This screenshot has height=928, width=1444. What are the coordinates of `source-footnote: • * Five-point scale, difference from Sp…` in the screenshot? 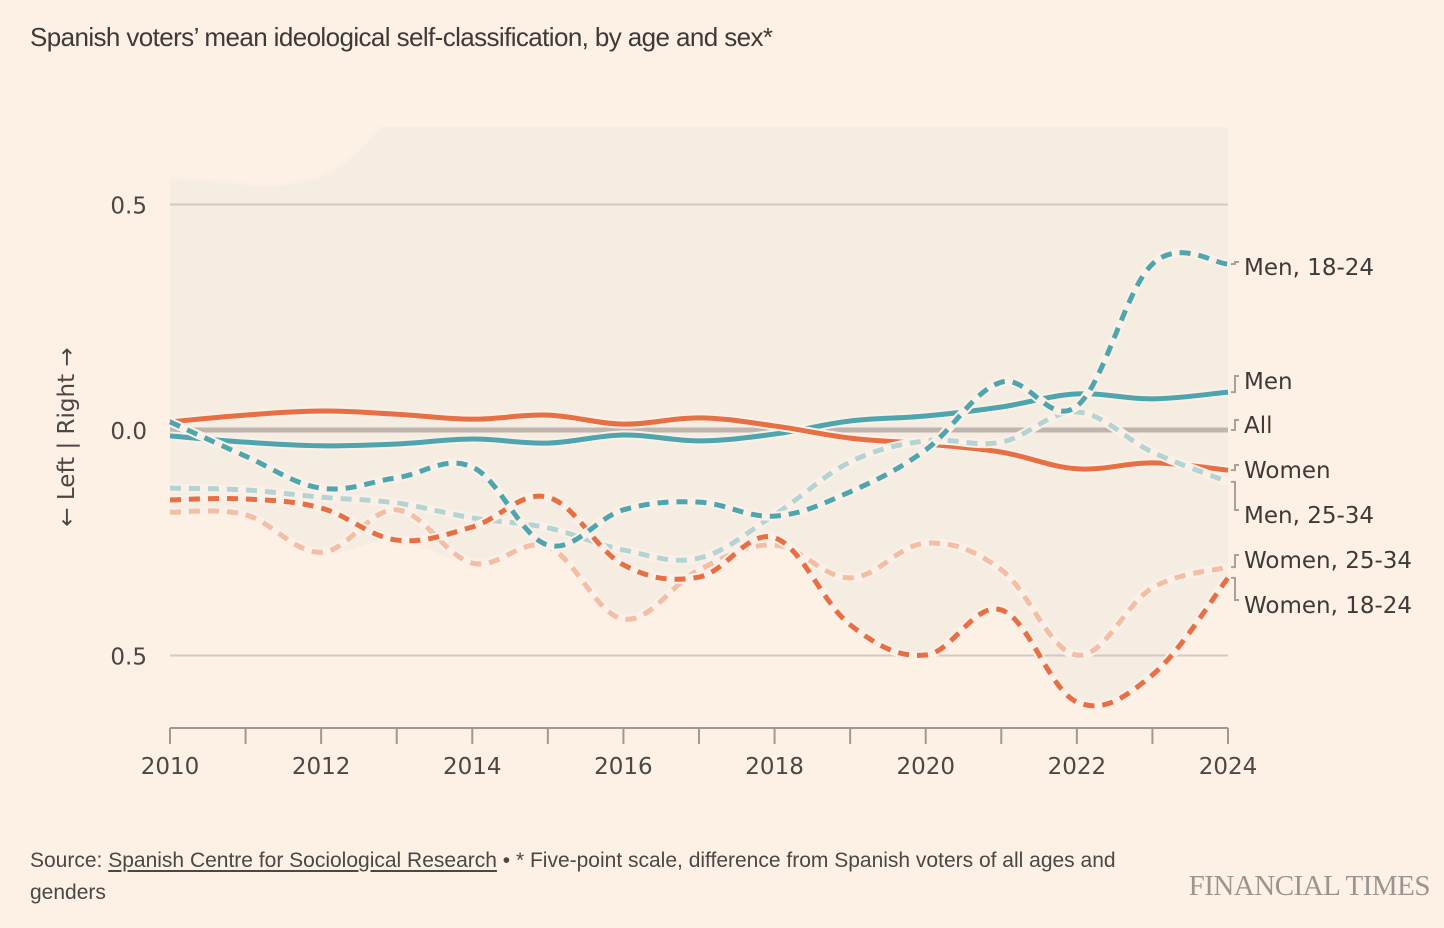 It's located at (573, 876).